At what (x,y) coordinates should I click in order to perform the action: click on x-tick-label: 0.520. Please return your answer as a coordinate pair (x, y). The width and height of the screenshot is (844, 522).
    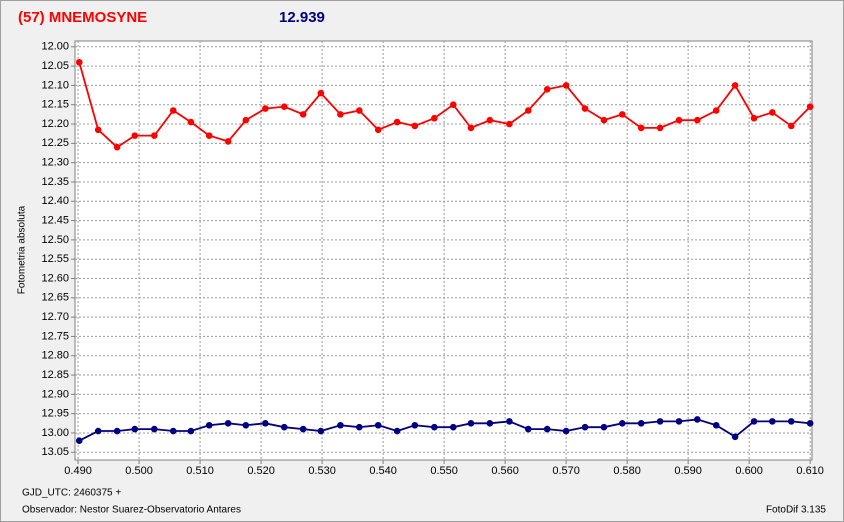
    Looking at the image, I should click on (261, 471).